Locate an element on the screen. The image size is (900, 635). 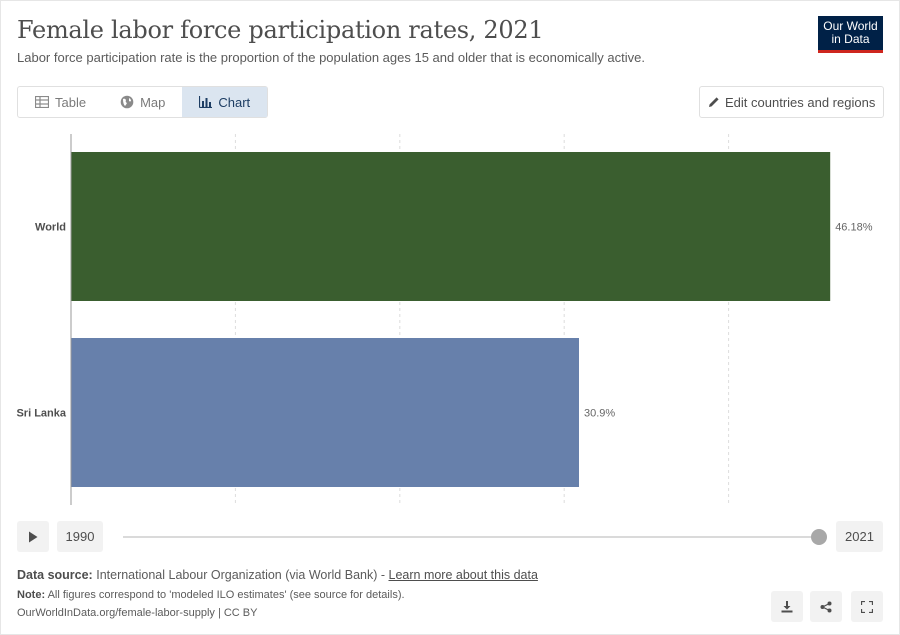
tab-table-label: Table is located at coordinates (71, 102).